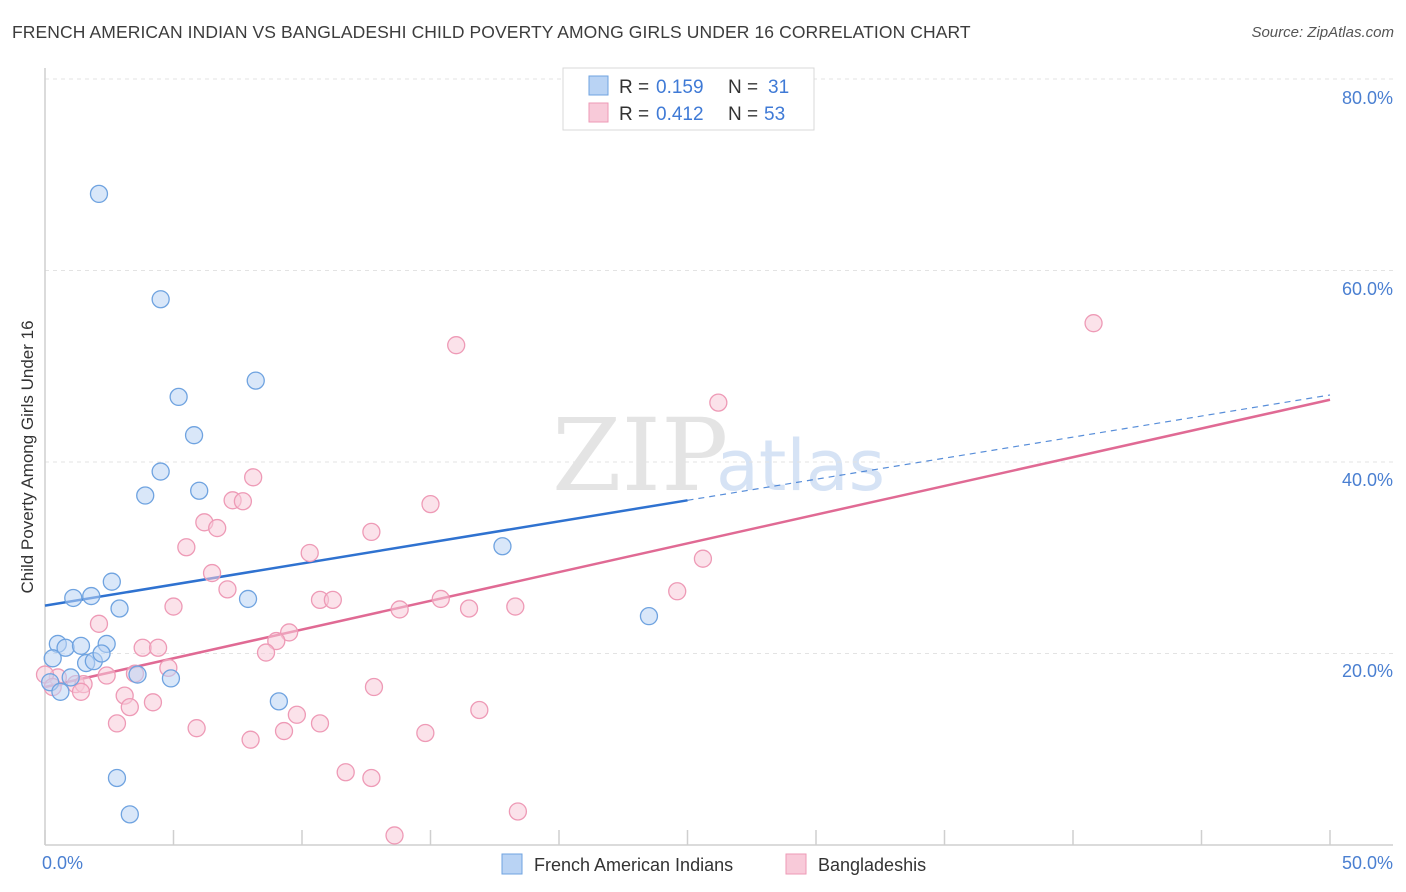 This screenshot has height=892, width=1406. I want to click on bottom-legend: French American Indians Bangladeshis, so click(713, 864).